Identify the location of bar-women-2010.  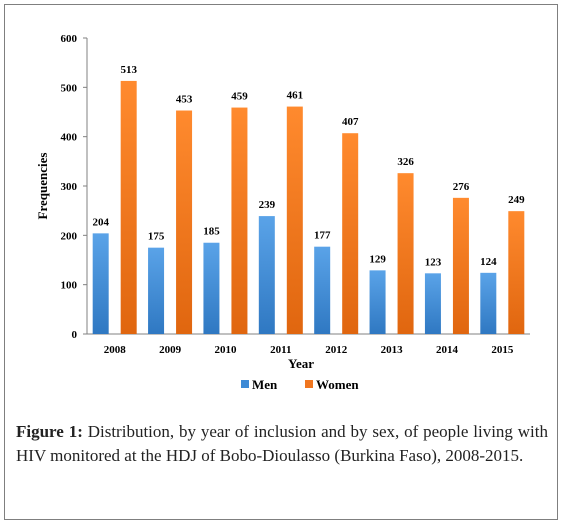
(239, 220).